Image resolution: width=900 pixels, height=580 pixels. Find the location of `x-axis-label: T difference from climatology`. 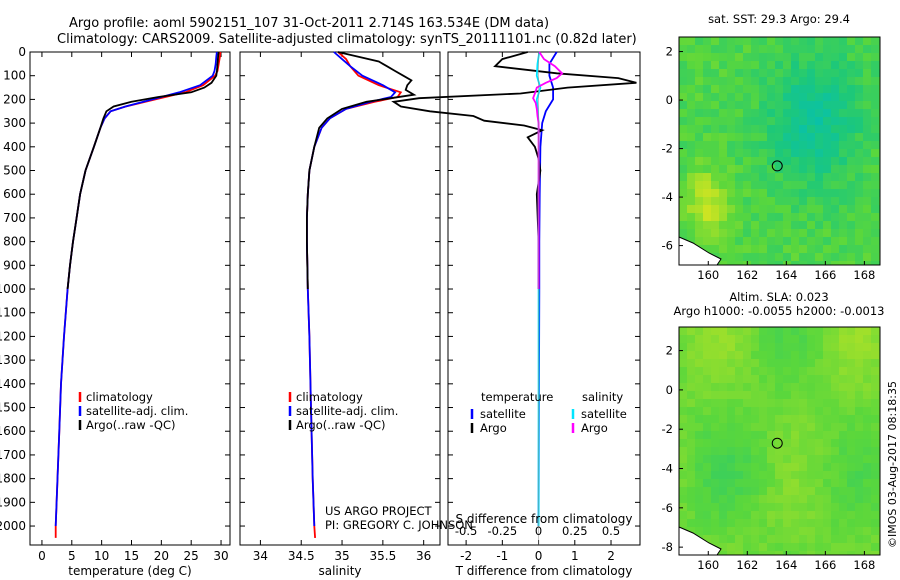

x-axis-label: T difference from climatology is located at coordinates (544, 571).